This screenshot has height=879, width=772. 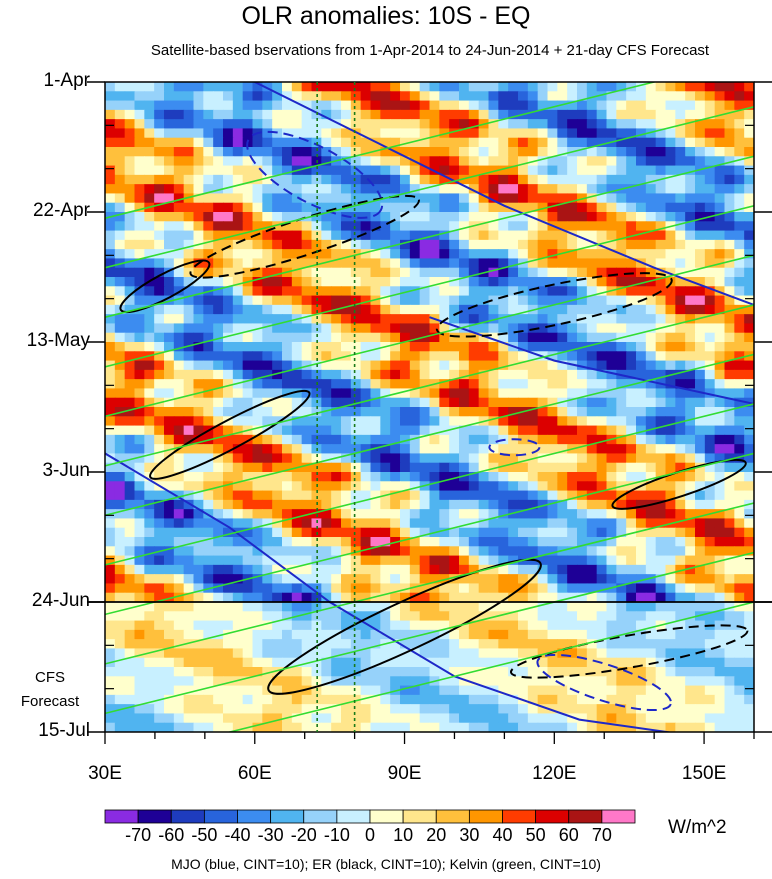 I want to click on y-tick-label: 15-Jul, so click(x=64, y=730).